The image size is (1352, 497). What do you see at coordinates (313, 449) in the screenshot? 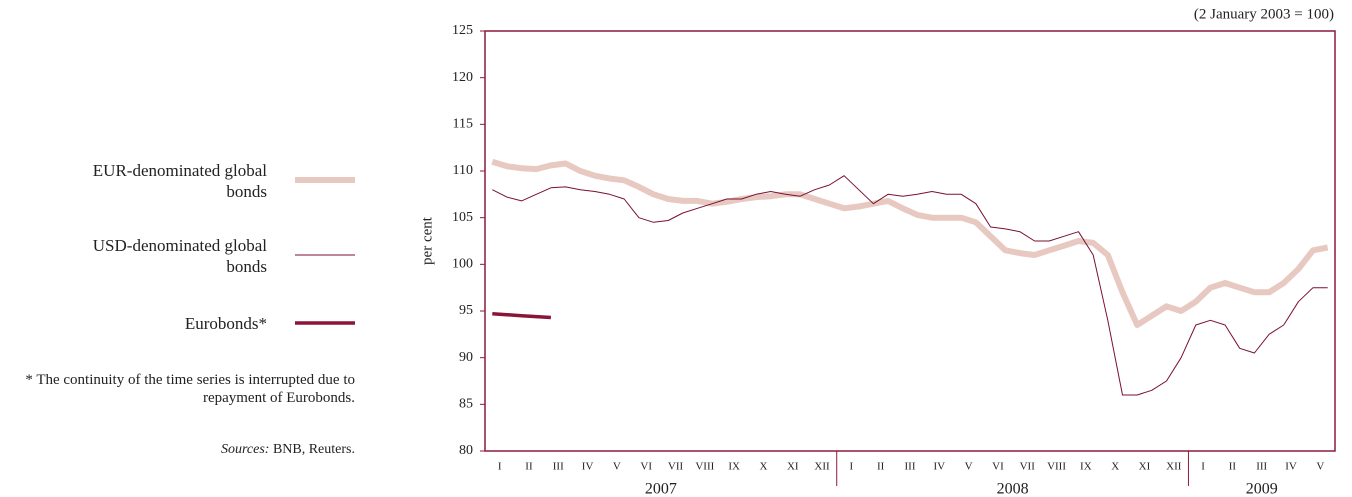
I see `sources-text: BNB, Reuters.` at bounding box center [313, 449].